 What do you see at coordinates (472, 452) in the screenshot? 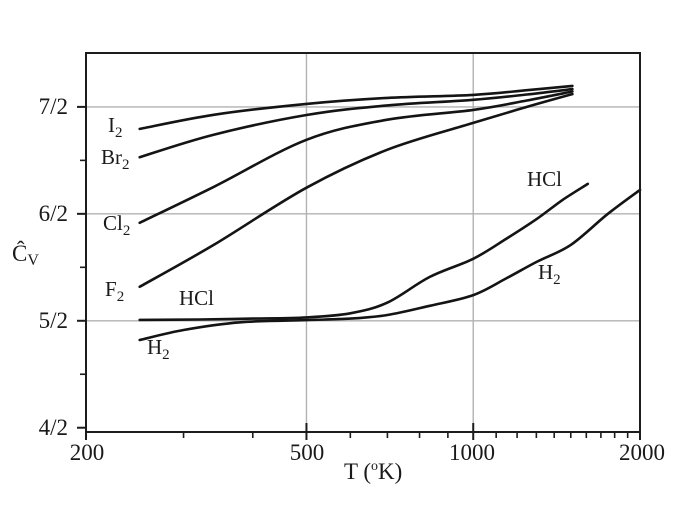
I see `x-tick-label-1000: 1000` at bounding box center [472, 452].